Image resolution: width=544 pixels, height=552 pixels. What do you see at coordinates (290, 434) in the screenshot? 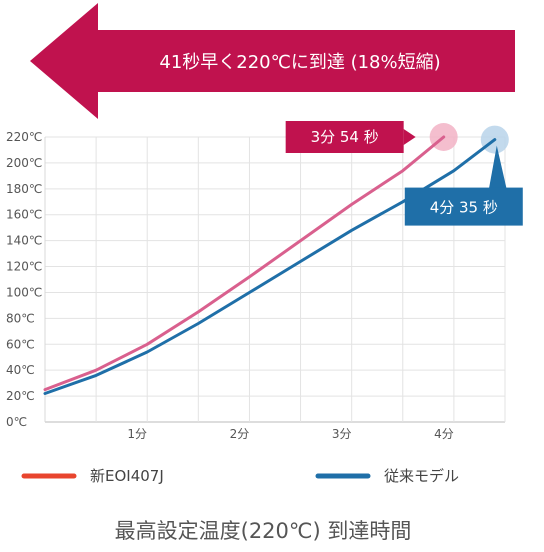
I see `x-axis: 1分 2分 3分 4分` at bounding box center [290, 434].